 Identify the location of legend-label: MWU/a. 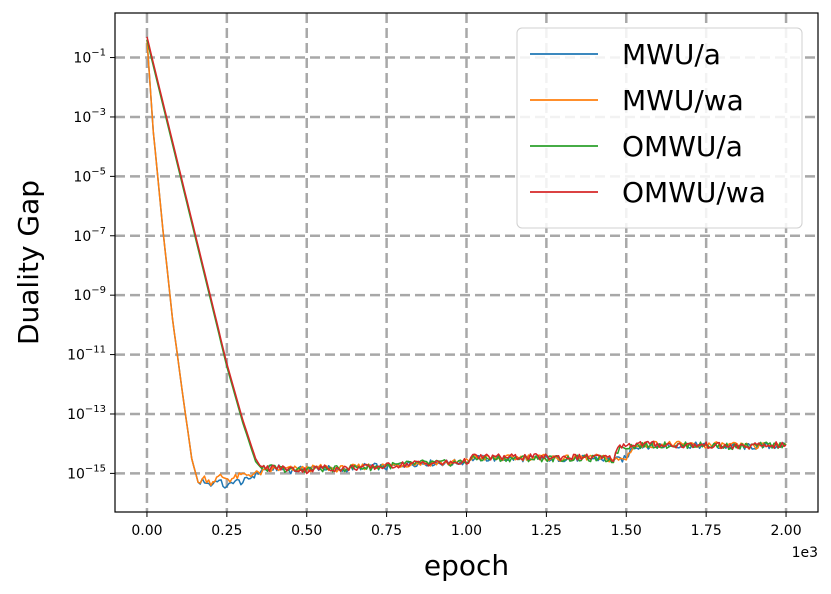
(671, 54).